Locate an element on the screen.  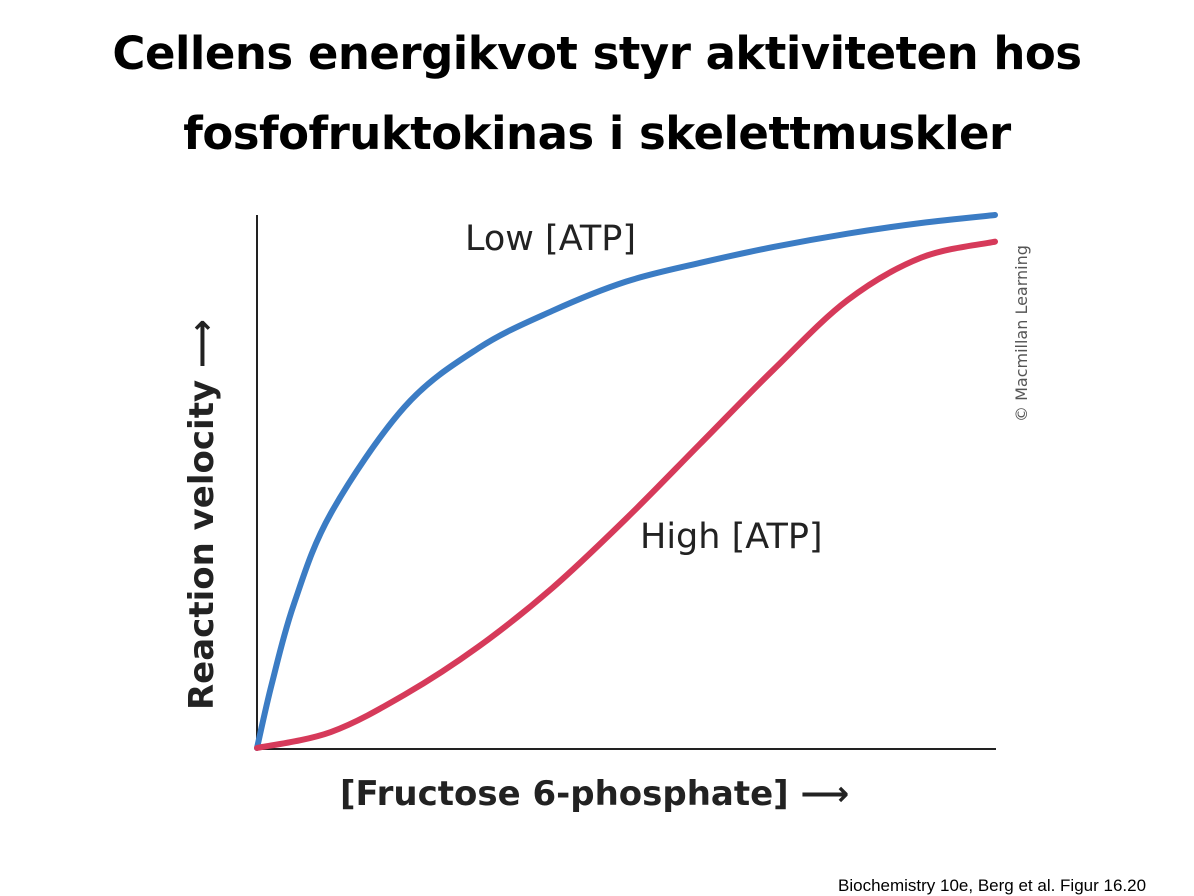
y-axis-label: Reaction velocity ⟶ is located at coordinates (202, 514).